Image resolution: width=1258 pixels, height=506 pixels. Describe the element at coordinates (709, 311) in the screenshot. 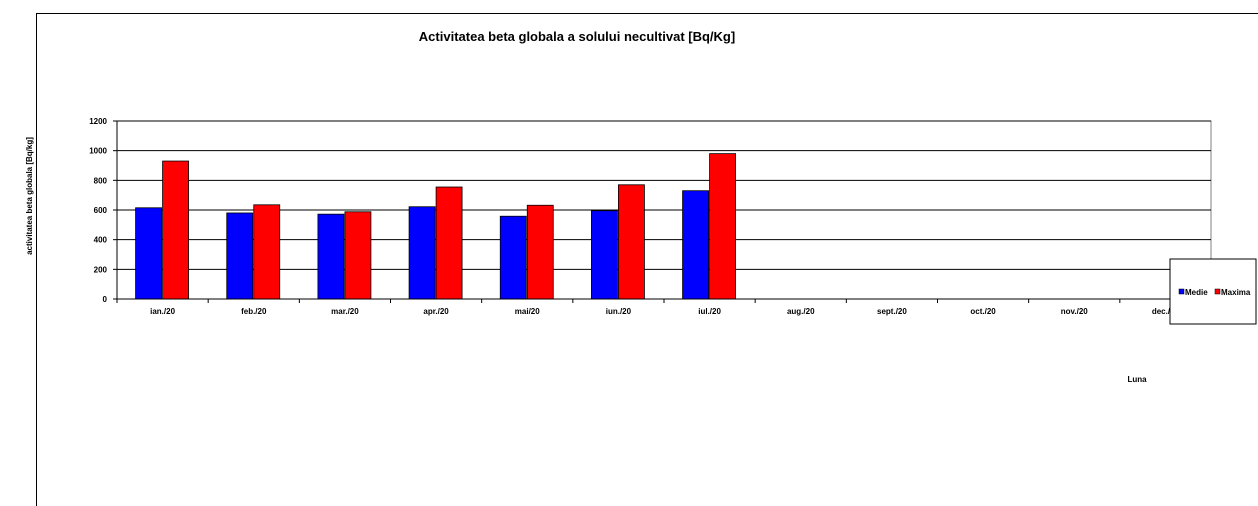

I see `x-tick-label: iul./20` at that location.